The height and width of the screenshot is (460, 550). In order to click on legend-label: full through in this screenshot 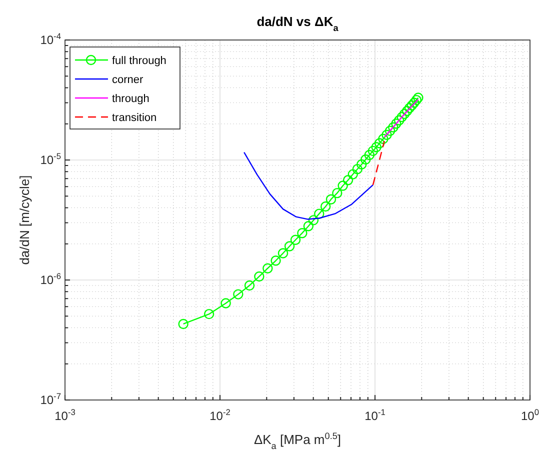, I will do `click(139, 61)`.